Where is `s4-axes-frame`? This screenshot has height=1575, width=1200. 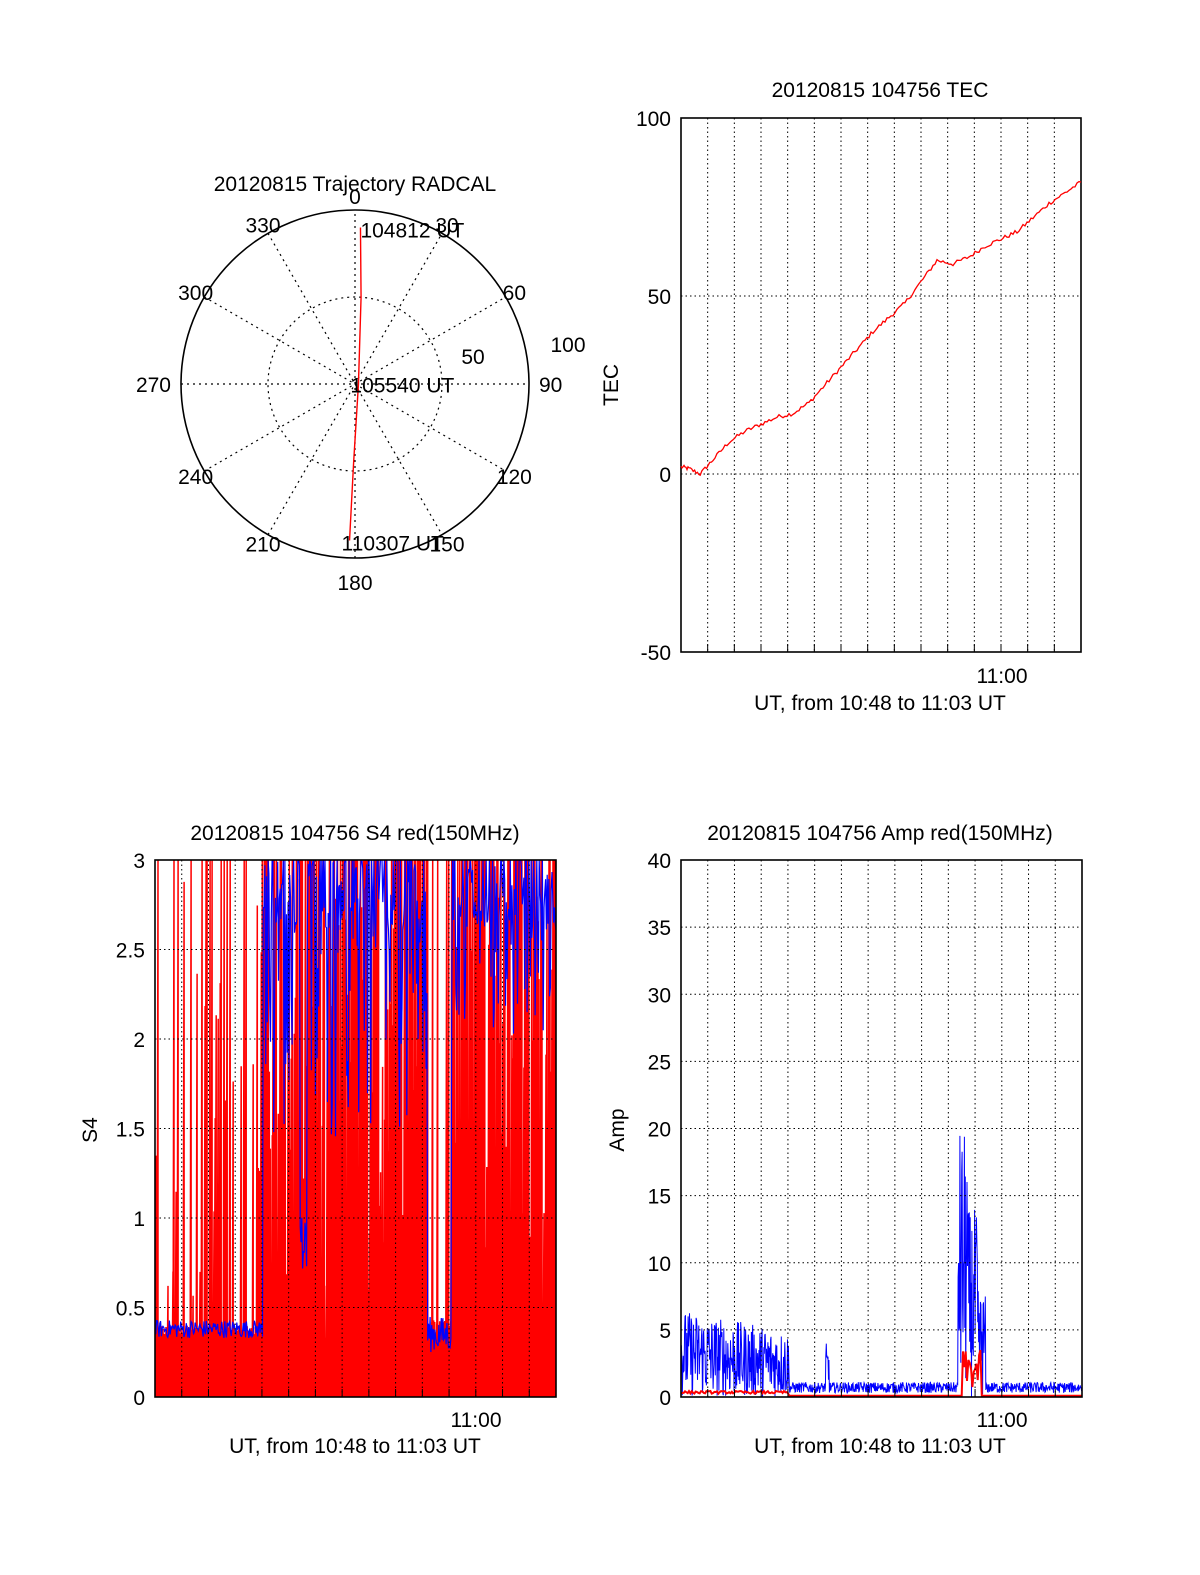 s4-axes-frame is located at coordinates (355, 1128).